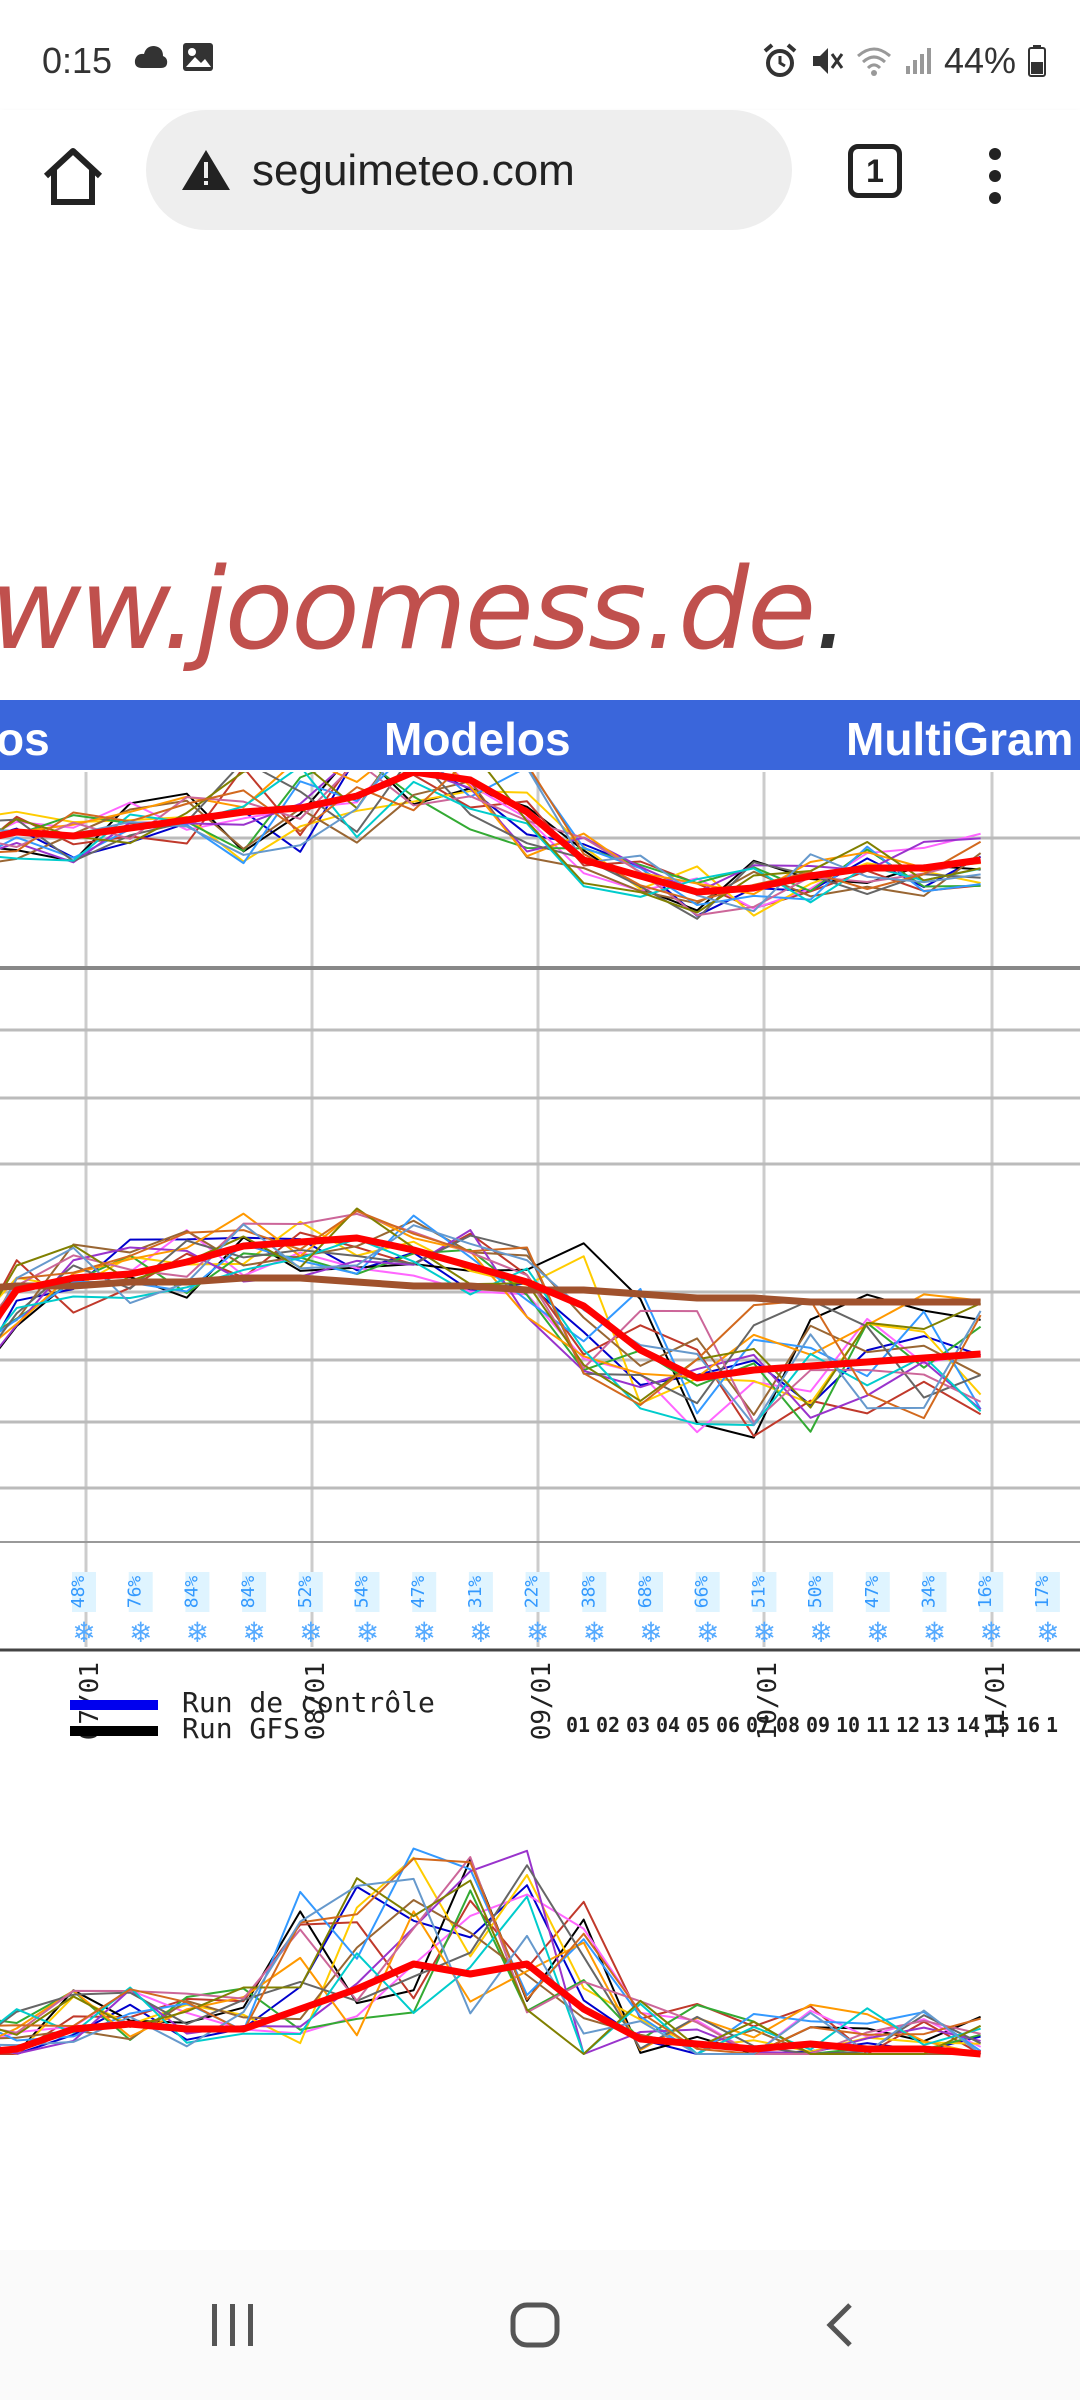 The image size is (1080, 2400). I want to click on mute-icon, so click(828, 61).